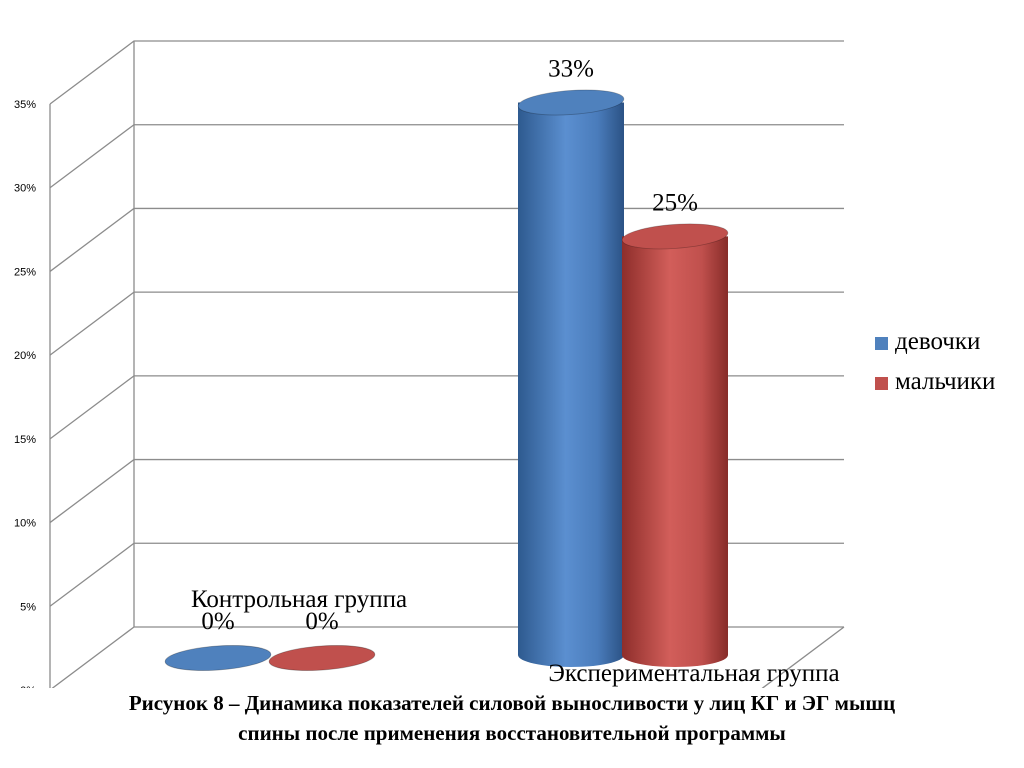  What do you see at coordinates (937, 341) in the screenshot?
I see `legend-label: девочки` at bounding box center [937, 341].